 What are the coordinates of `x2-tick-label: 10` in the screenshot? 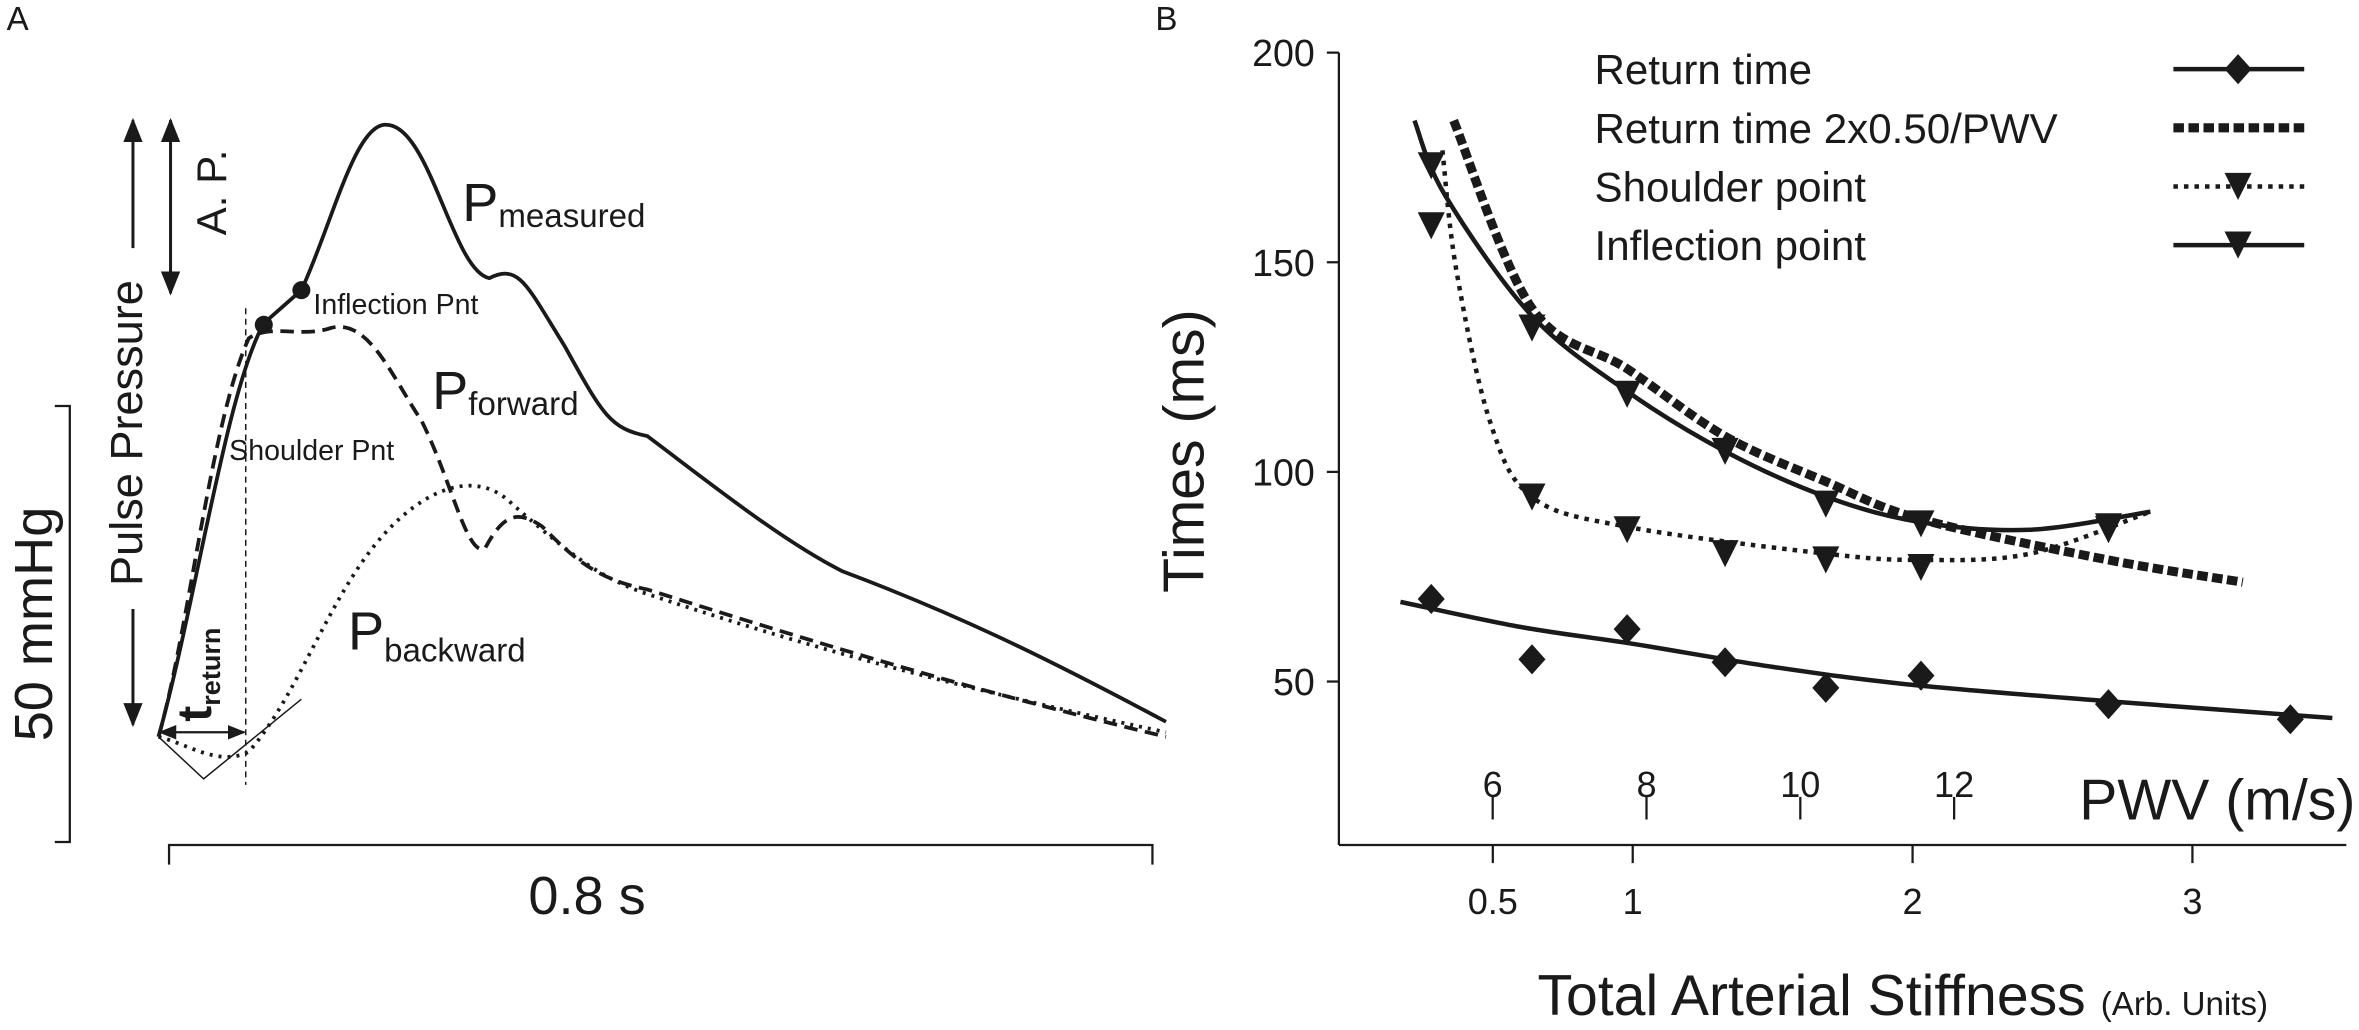 It's located at (1800, 784).